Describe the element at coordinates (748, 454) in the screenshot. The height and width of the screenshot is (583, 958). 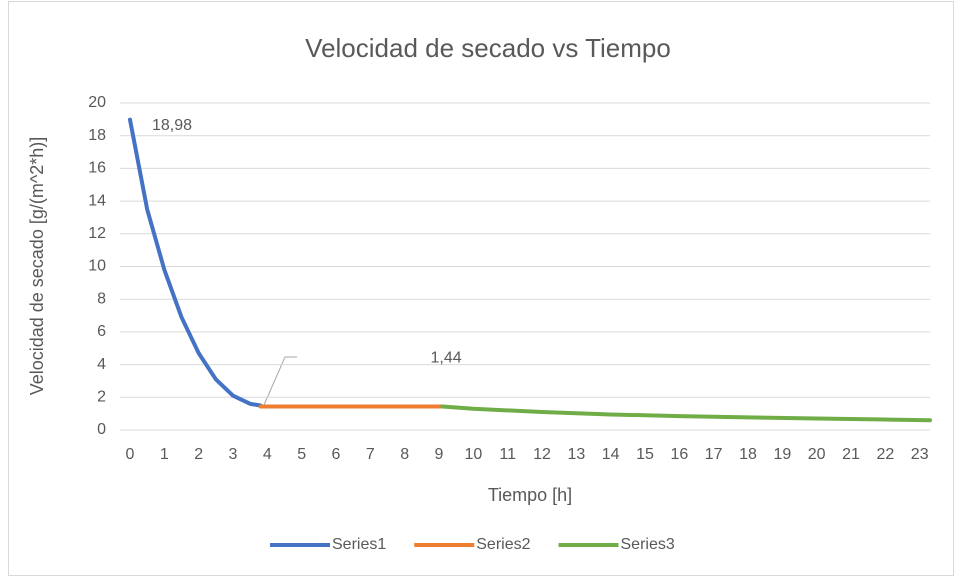
I see `x-tick-label: 18` at that location.